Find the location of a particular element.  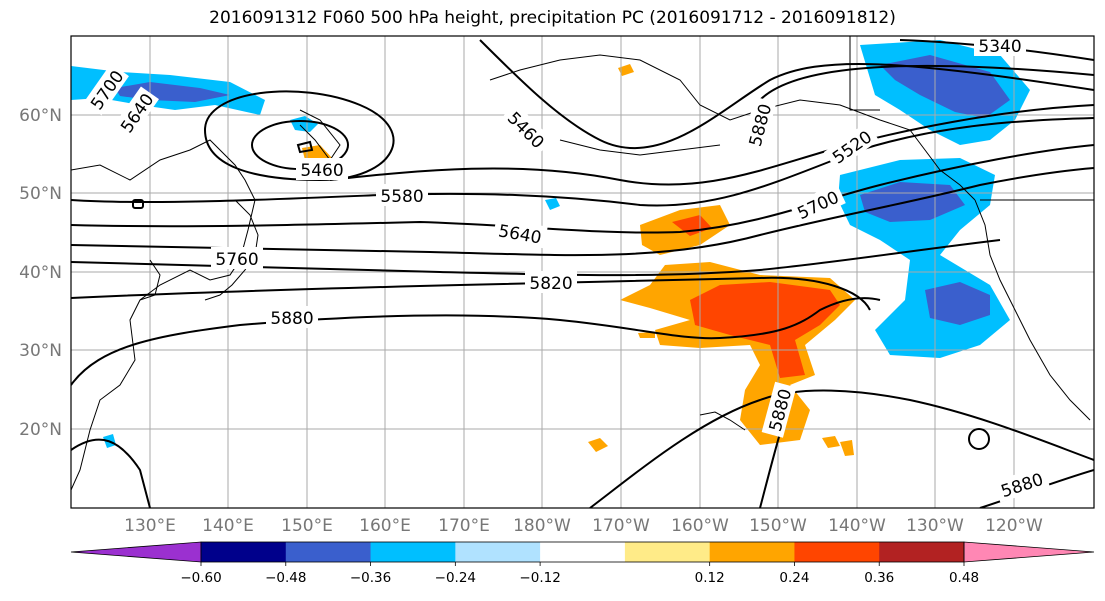

contour-label-5580: 5580 is located at coordinates (401, 197).